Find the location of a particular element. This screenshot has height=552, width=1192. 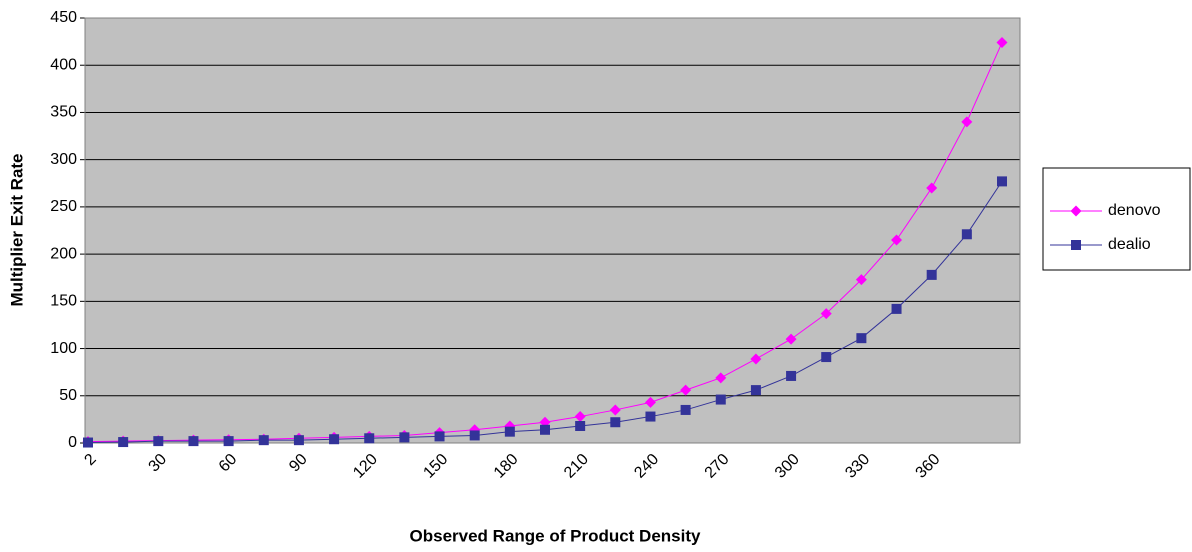

legend-label: dealio is located at coordinates (1129, 244).